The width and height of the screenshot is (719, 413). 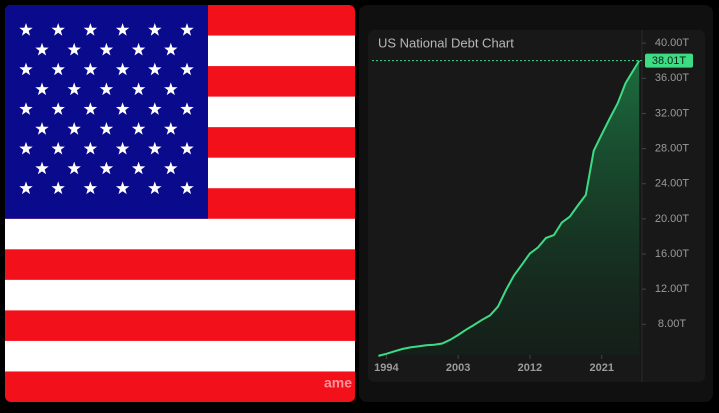 I want to click on y-tick-label: 28.00T, so click(x=672, y=148).